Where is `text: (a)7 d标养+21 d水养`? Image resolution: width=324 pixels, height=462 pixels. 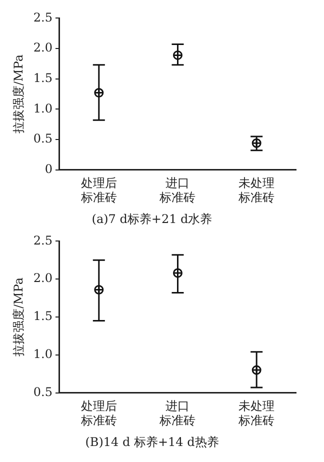
text: (a)7 d标养+21 d水养 is located at coordinates (152, 219).